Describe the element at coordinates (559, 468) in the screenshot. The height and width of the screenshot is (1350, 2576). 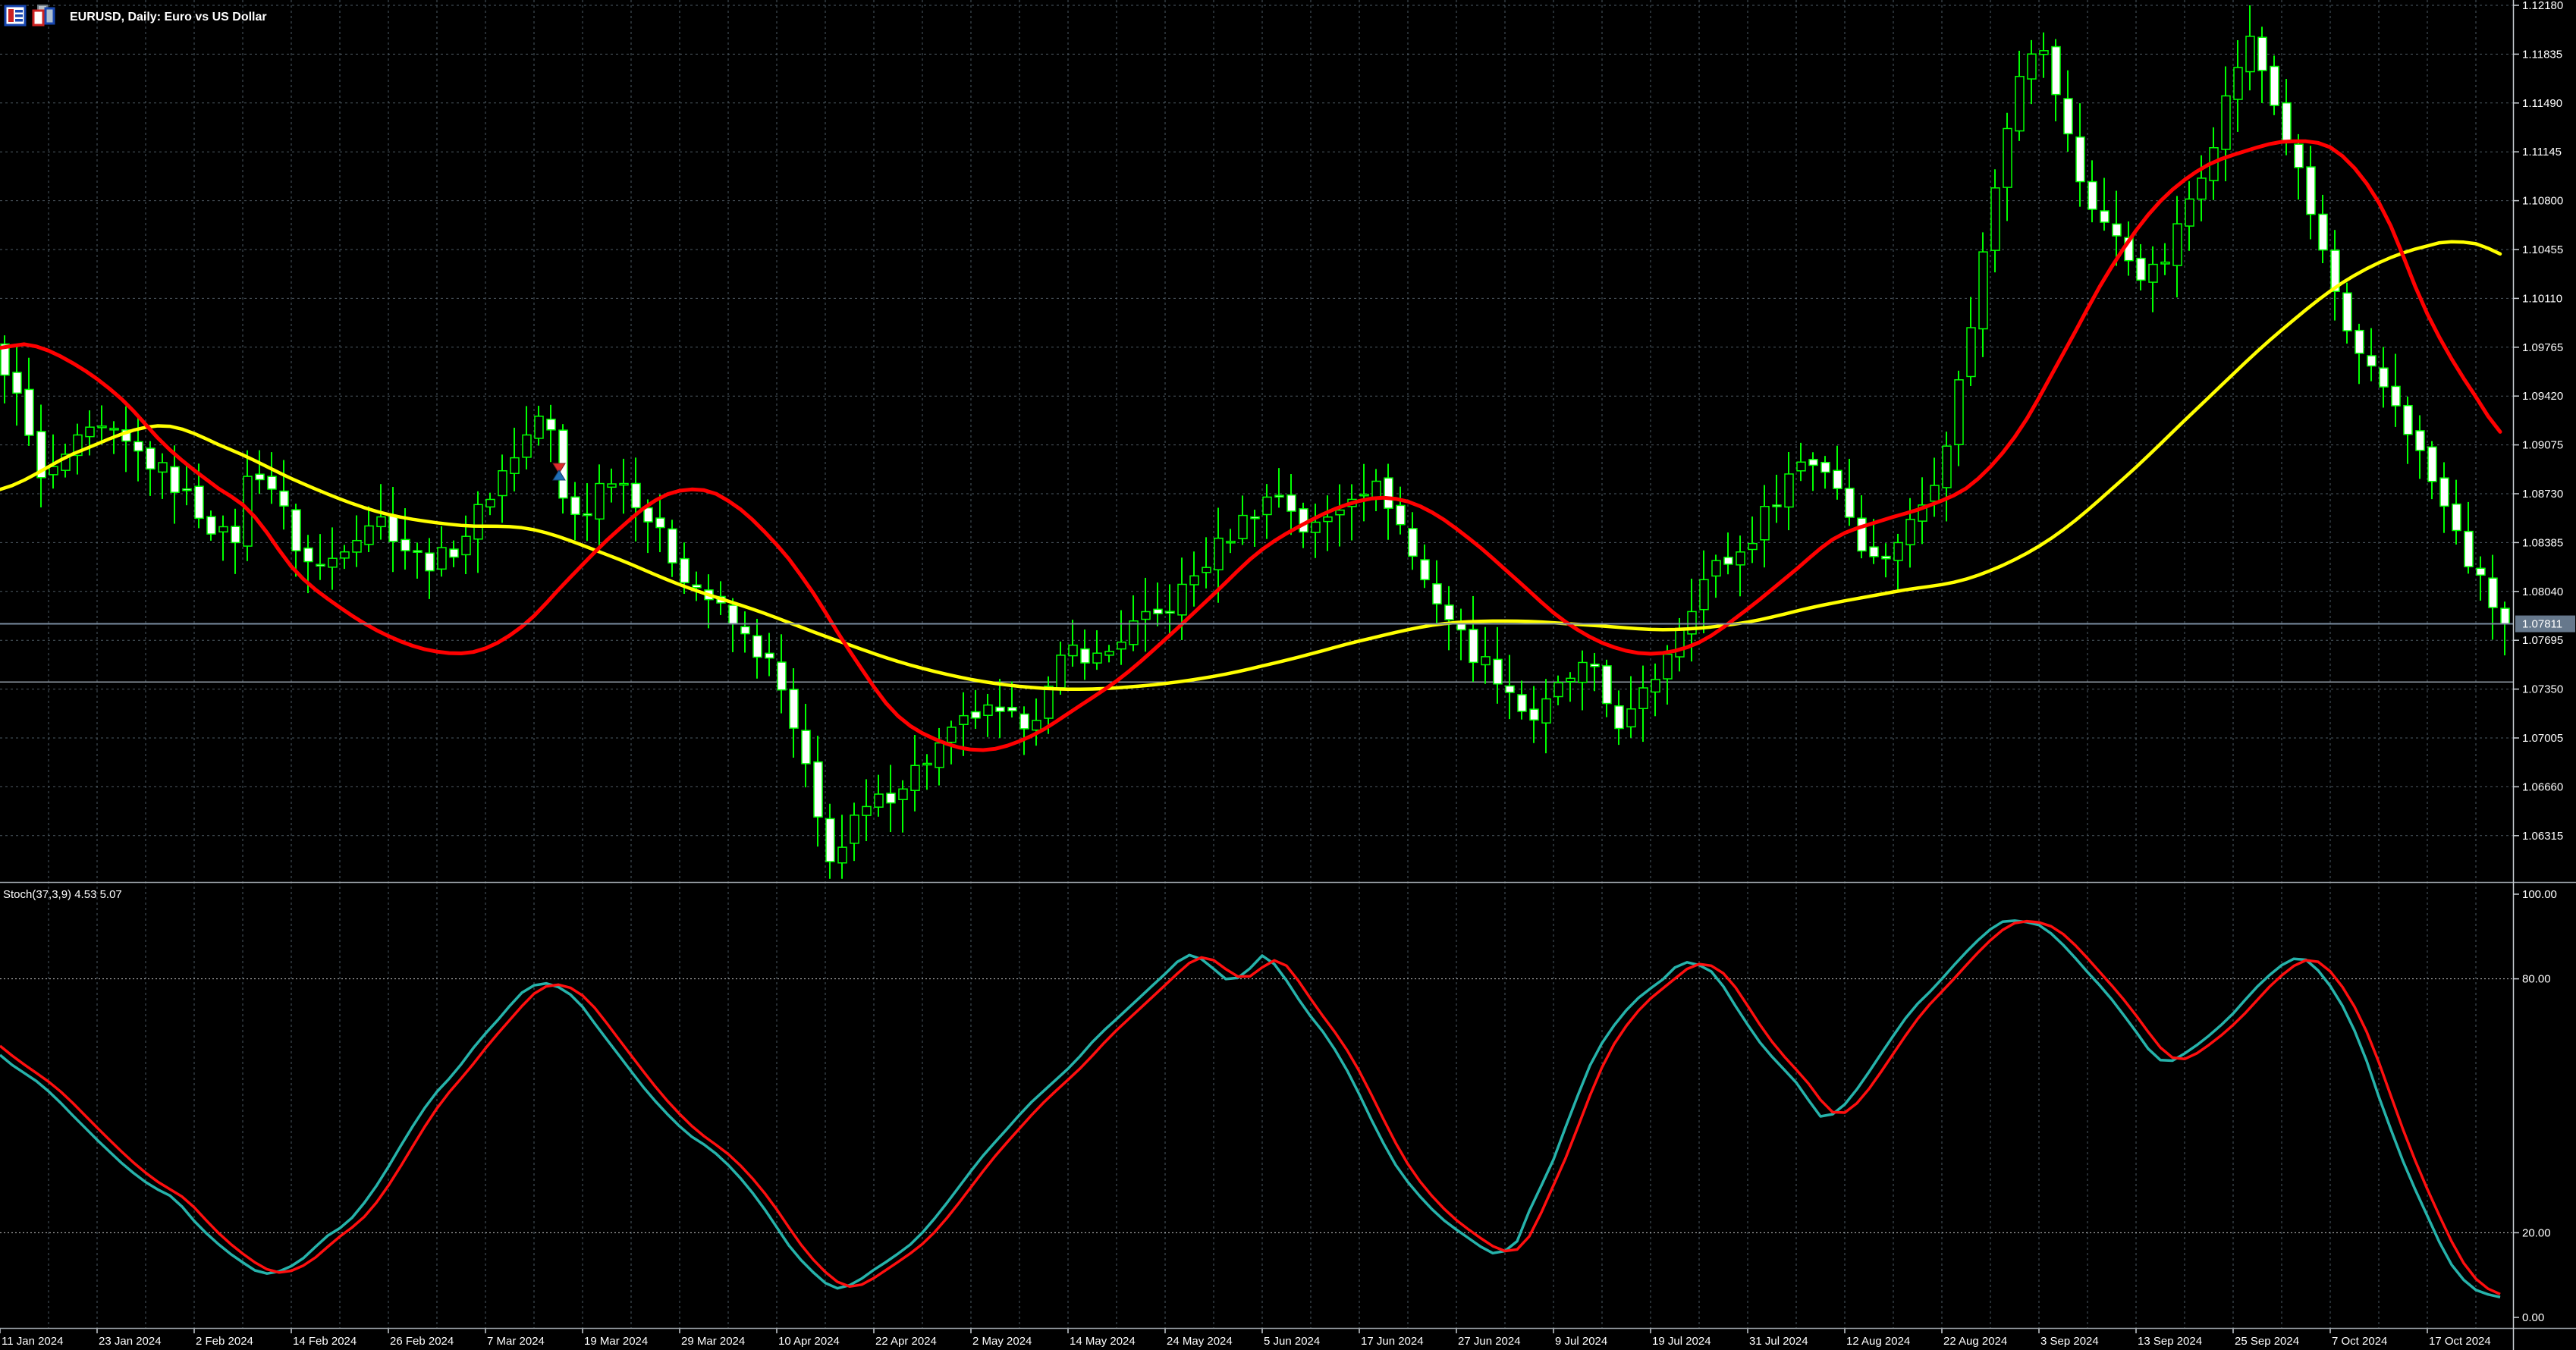
I see `sell-arrow-icon` at that location.